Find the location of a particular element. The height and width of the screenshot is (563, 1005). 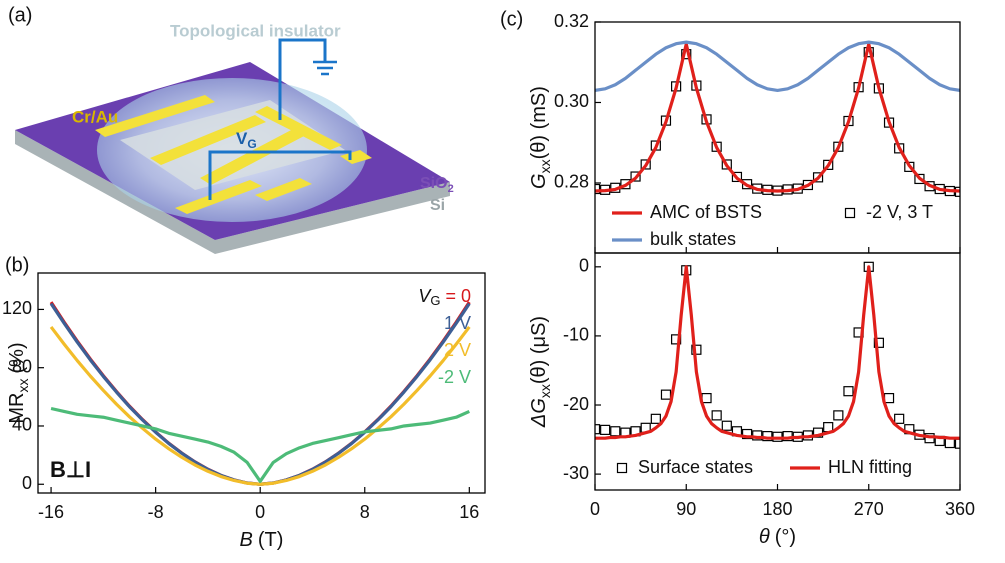

gate-label: VG is located at coordinates (246, 140).